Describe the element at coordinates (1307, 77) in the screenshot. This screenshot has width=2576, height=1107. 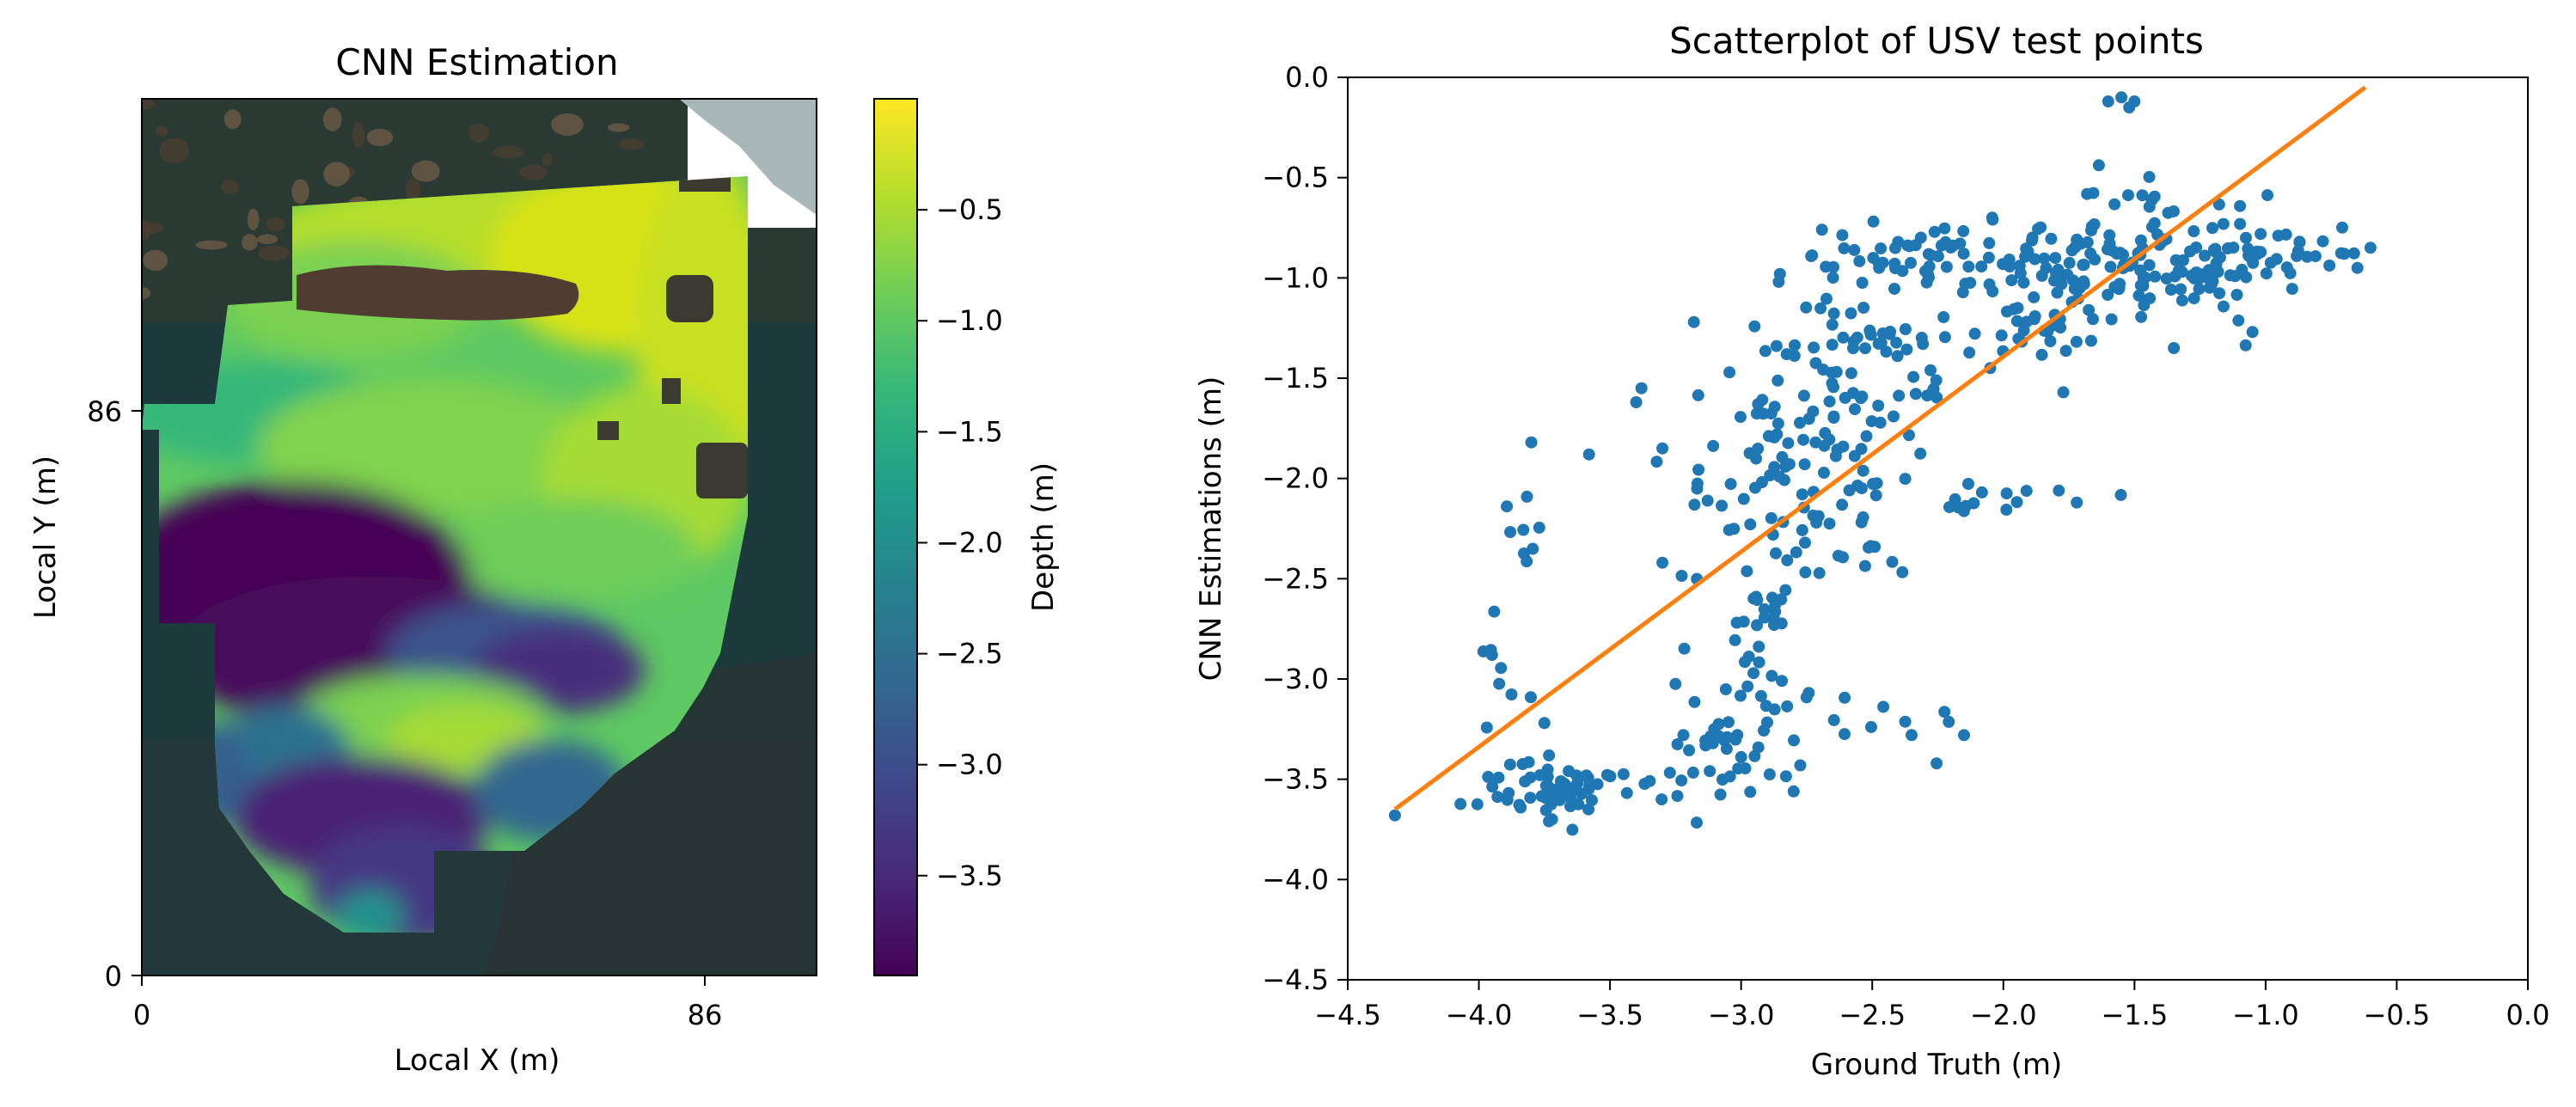
I see `scatter-ytick-label: 0.0` at that location.